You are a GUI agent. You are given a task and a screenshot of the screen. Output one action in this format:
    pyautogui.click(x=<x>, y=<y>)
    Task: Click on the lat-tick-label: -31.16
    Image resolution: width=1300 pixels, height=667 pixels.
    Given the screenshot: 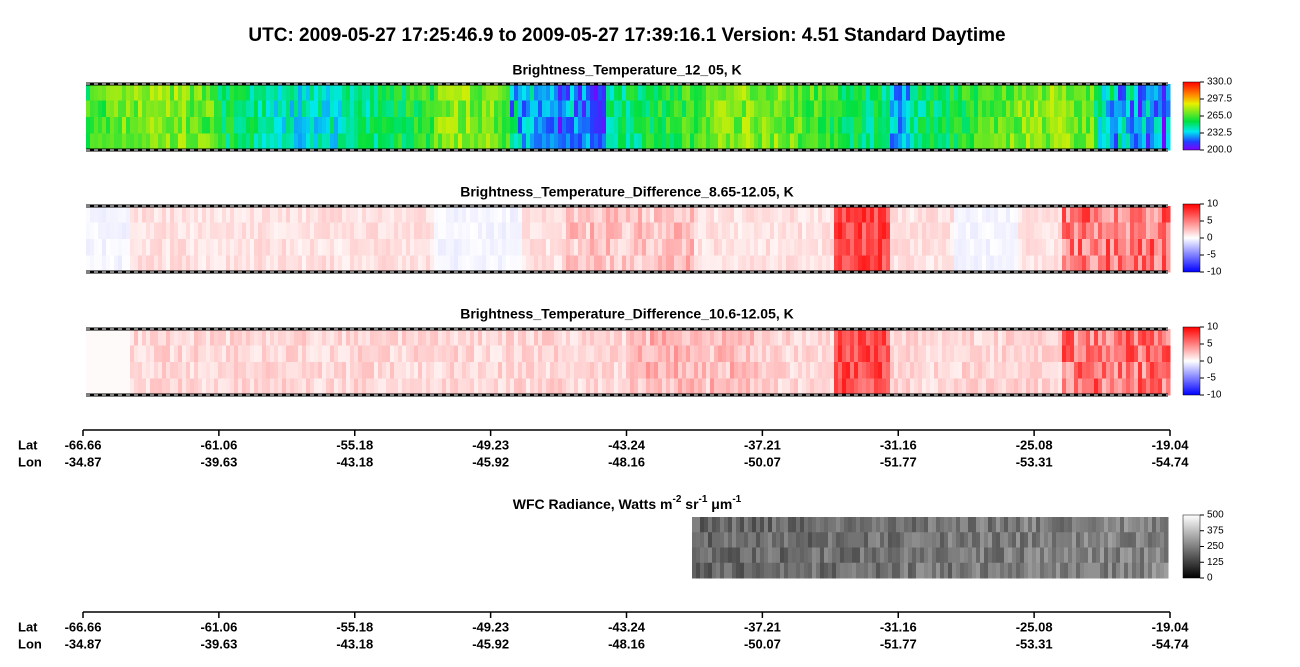 What is the action you would take?
    pyautogui.click(x=898, y=444)
    